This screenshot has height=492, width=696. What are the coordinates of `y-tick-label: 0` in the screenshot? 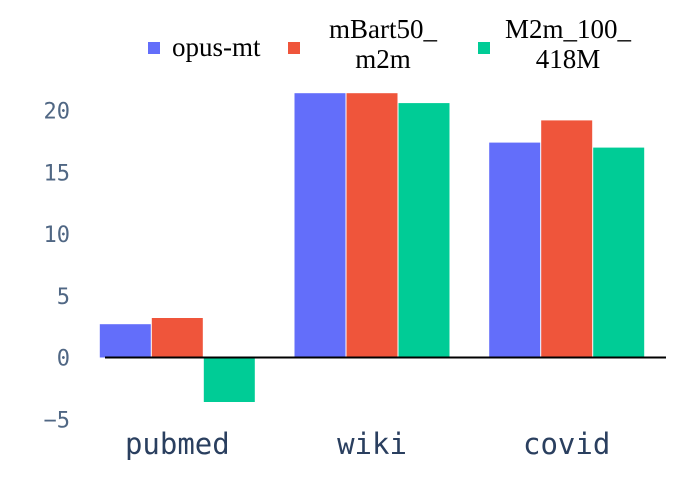 It's located at (63, 359).